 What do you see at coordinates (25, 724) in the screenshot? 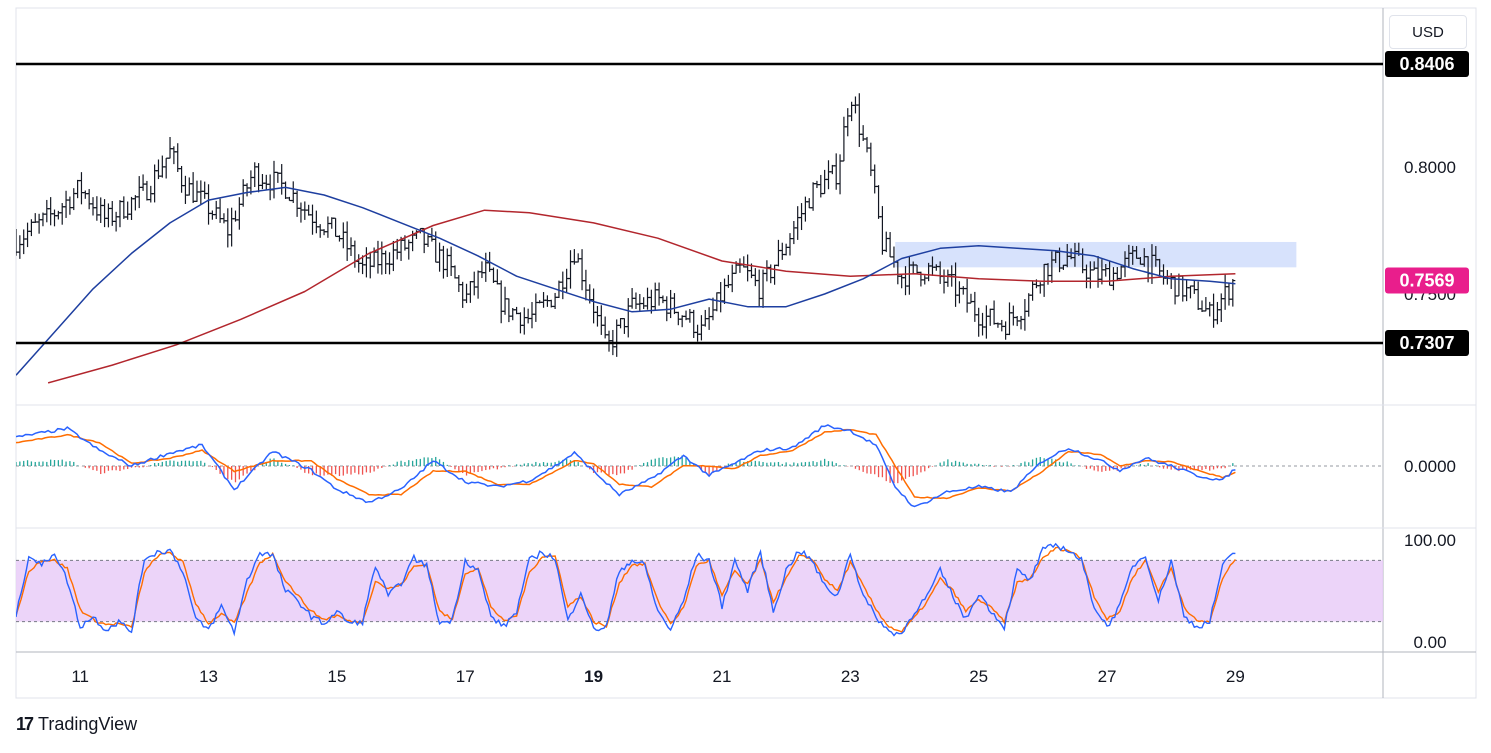
I see `tradingview-logo-icon: 17` at bounding box center [25, 724].